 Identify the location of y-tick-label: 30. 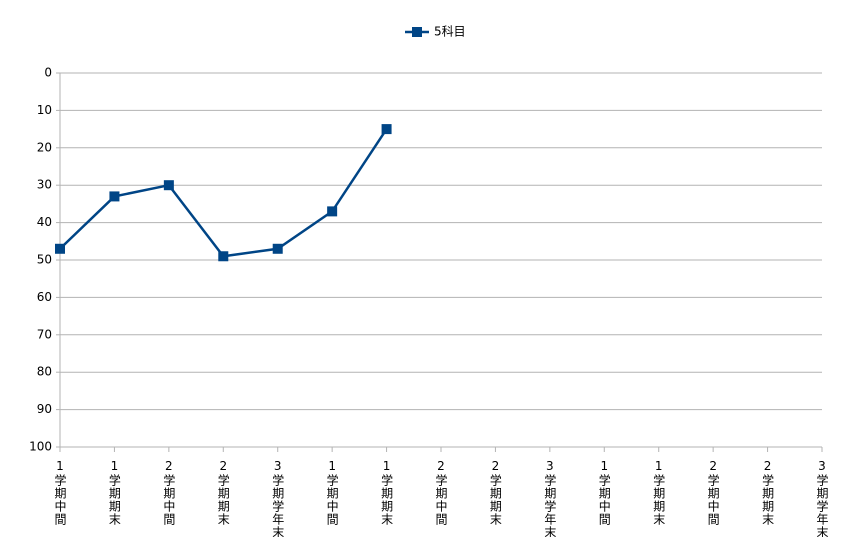
(44, 185).